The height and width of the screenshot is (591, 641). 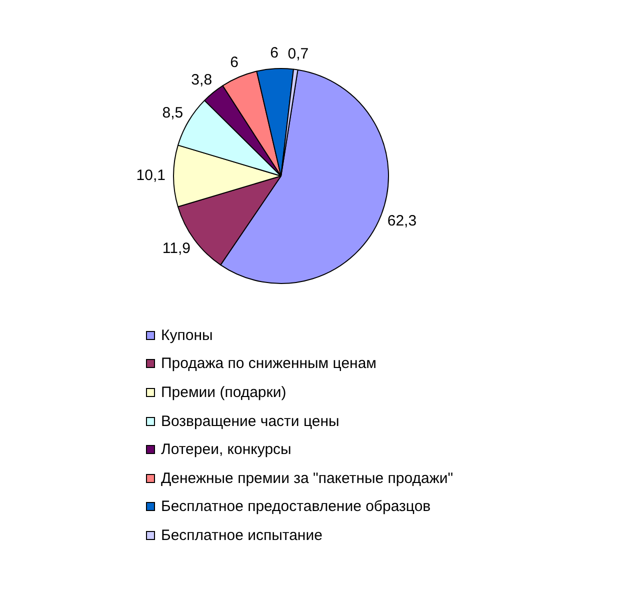 What do you see at coordinates (151, 175) in the screenshot?
I see `data-label: 10,1` at bounding box center [151, 175].